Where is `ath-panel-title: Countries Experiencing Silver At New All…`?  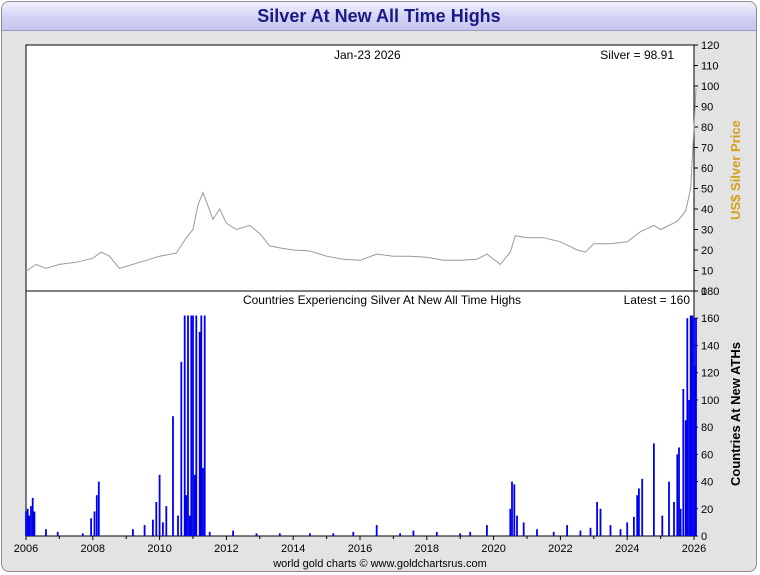 ath-panel-title: Countries Experiencing Silver At New All… is located at coordinates (382, 300).